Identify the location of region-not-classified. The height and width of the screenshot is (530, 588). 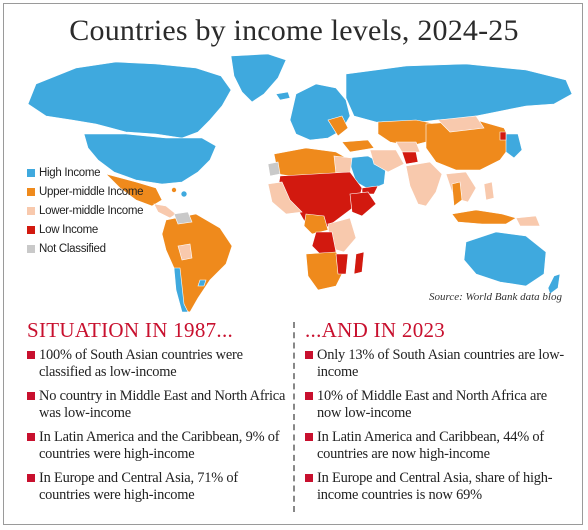
(274, 169).